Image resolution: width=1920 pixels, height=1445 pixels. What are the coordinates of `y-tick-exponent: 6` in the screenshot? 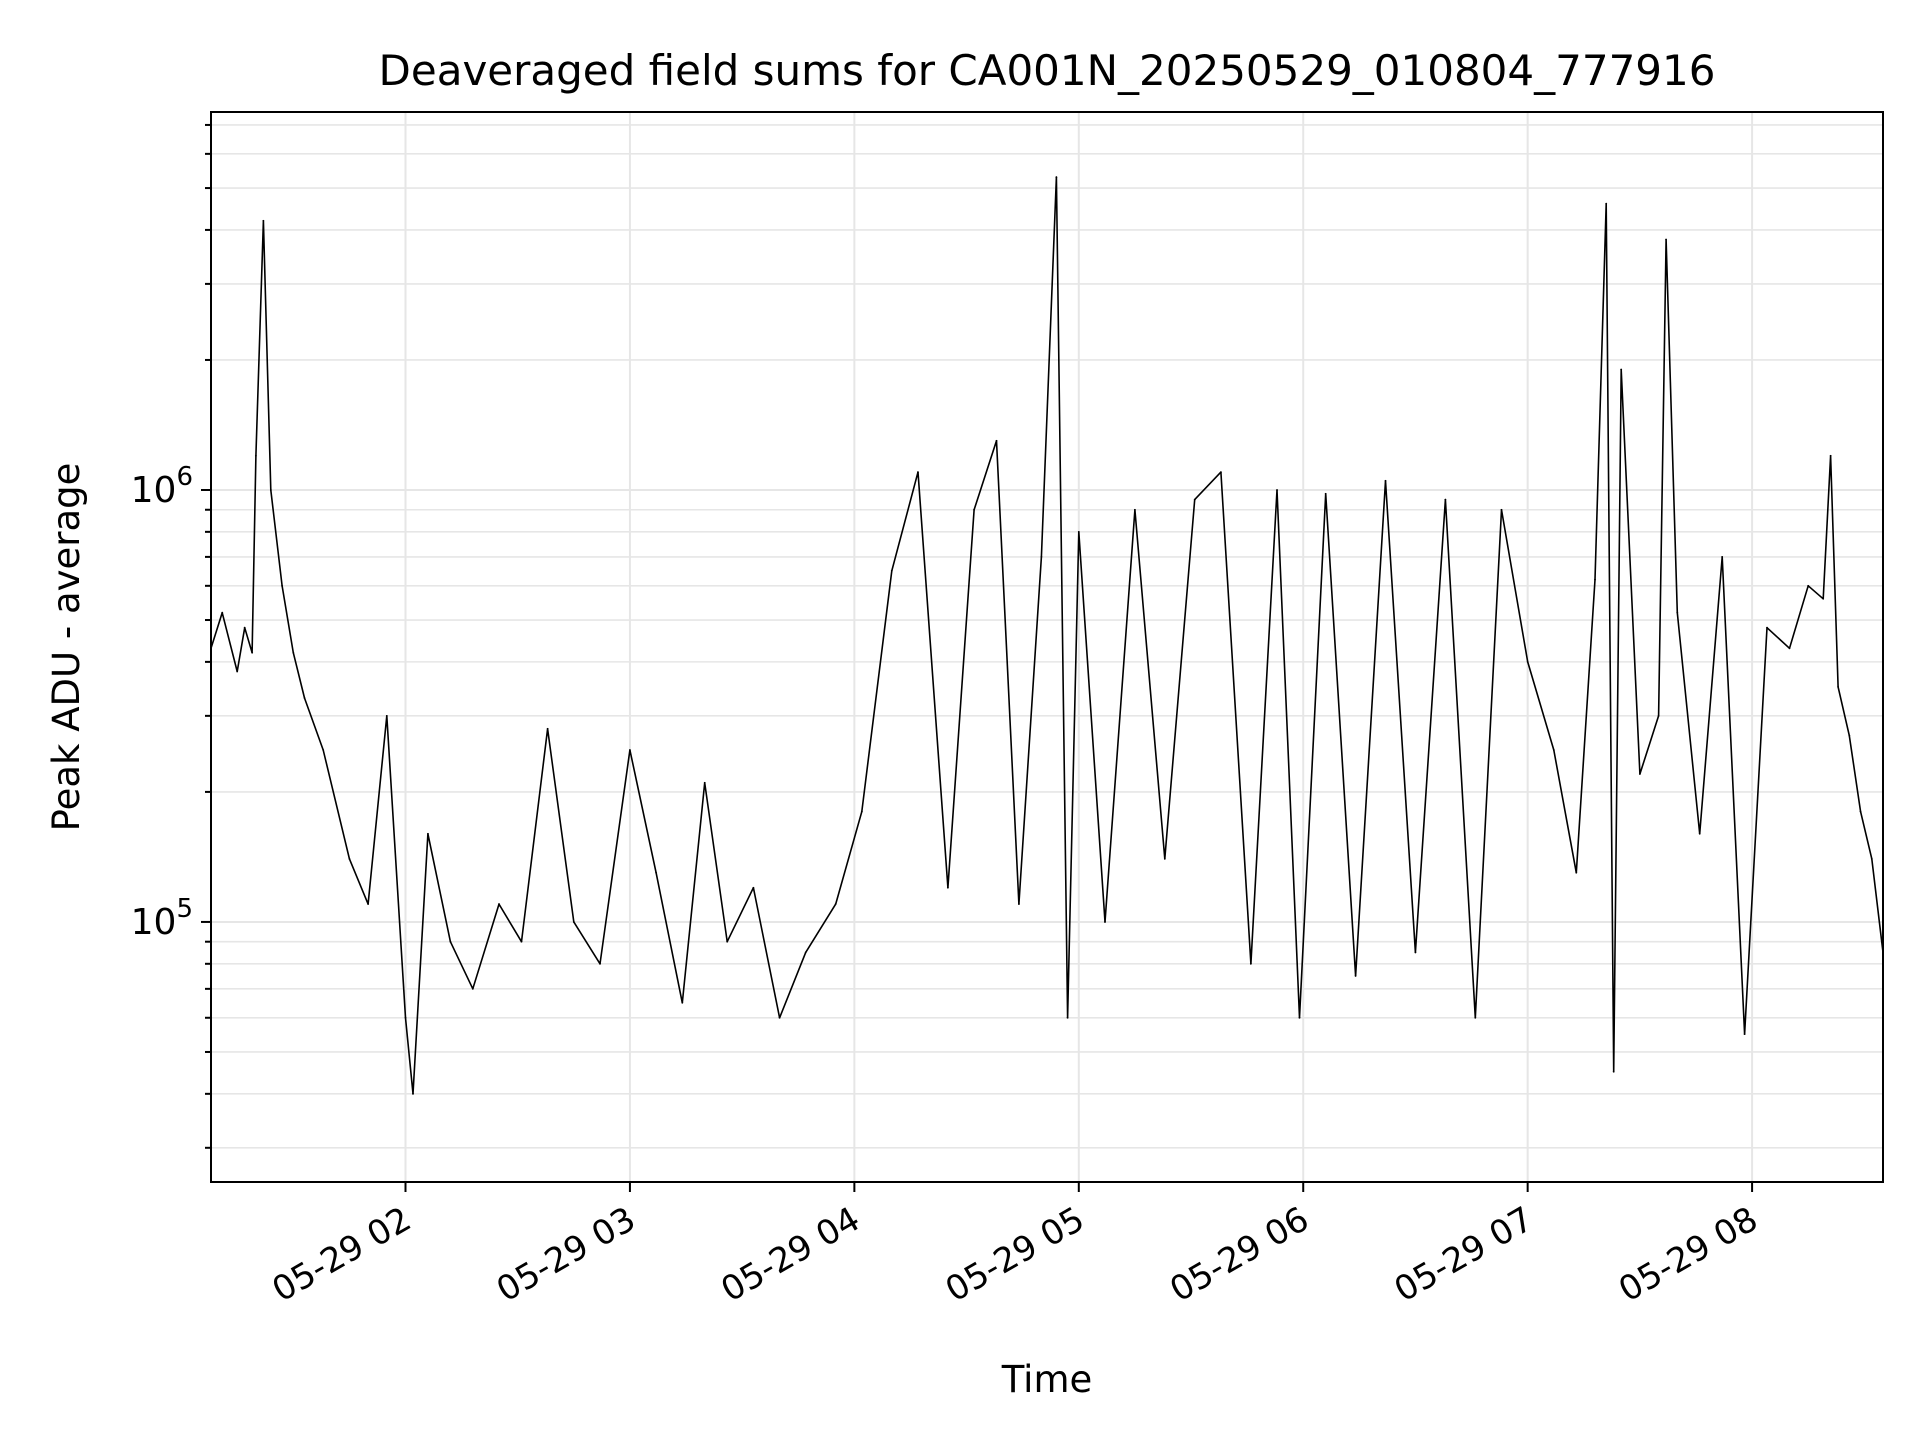 It's located at (184, 477).